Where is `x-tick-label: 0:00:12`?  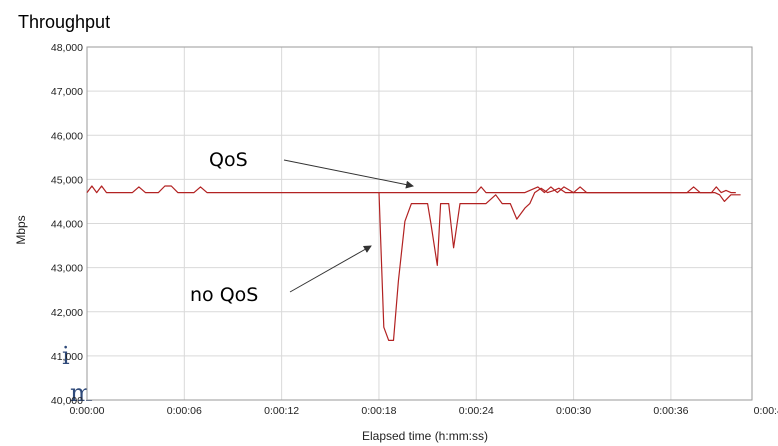 x-tick-label: 0:00:12 is located at coordinates (281, 411).